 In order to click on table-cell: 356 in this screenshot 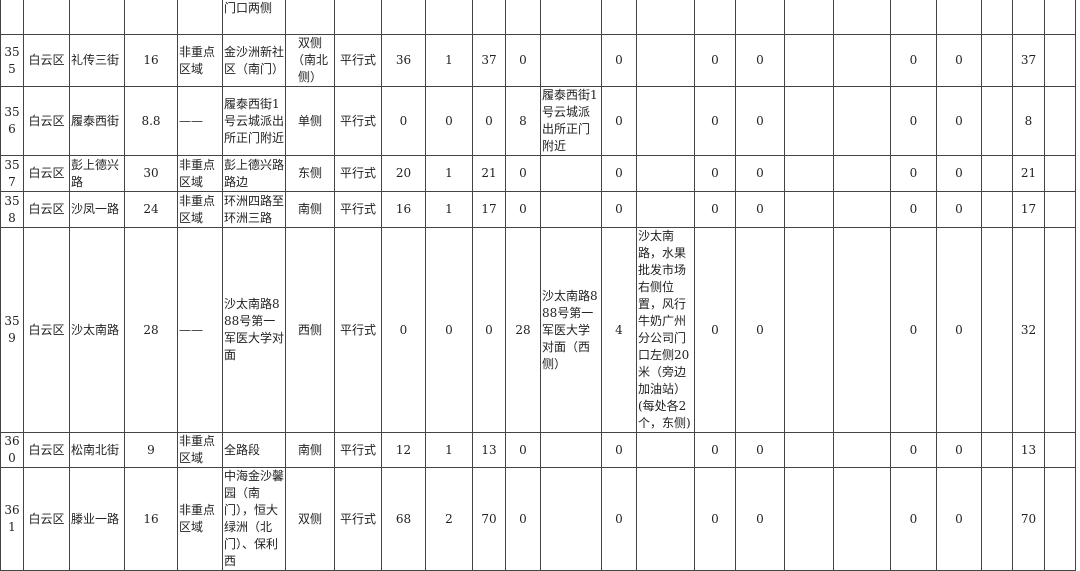, I will do `click(12, 121)`.